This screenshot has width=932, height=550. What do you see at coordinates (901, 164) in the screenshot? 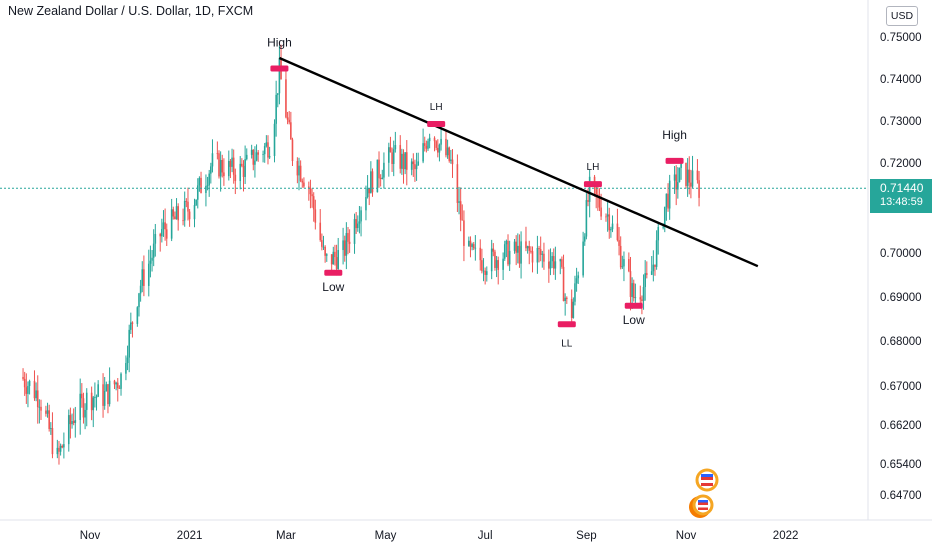
I see `y-tick-label: 0.72000` at bounding box center [901, 164].